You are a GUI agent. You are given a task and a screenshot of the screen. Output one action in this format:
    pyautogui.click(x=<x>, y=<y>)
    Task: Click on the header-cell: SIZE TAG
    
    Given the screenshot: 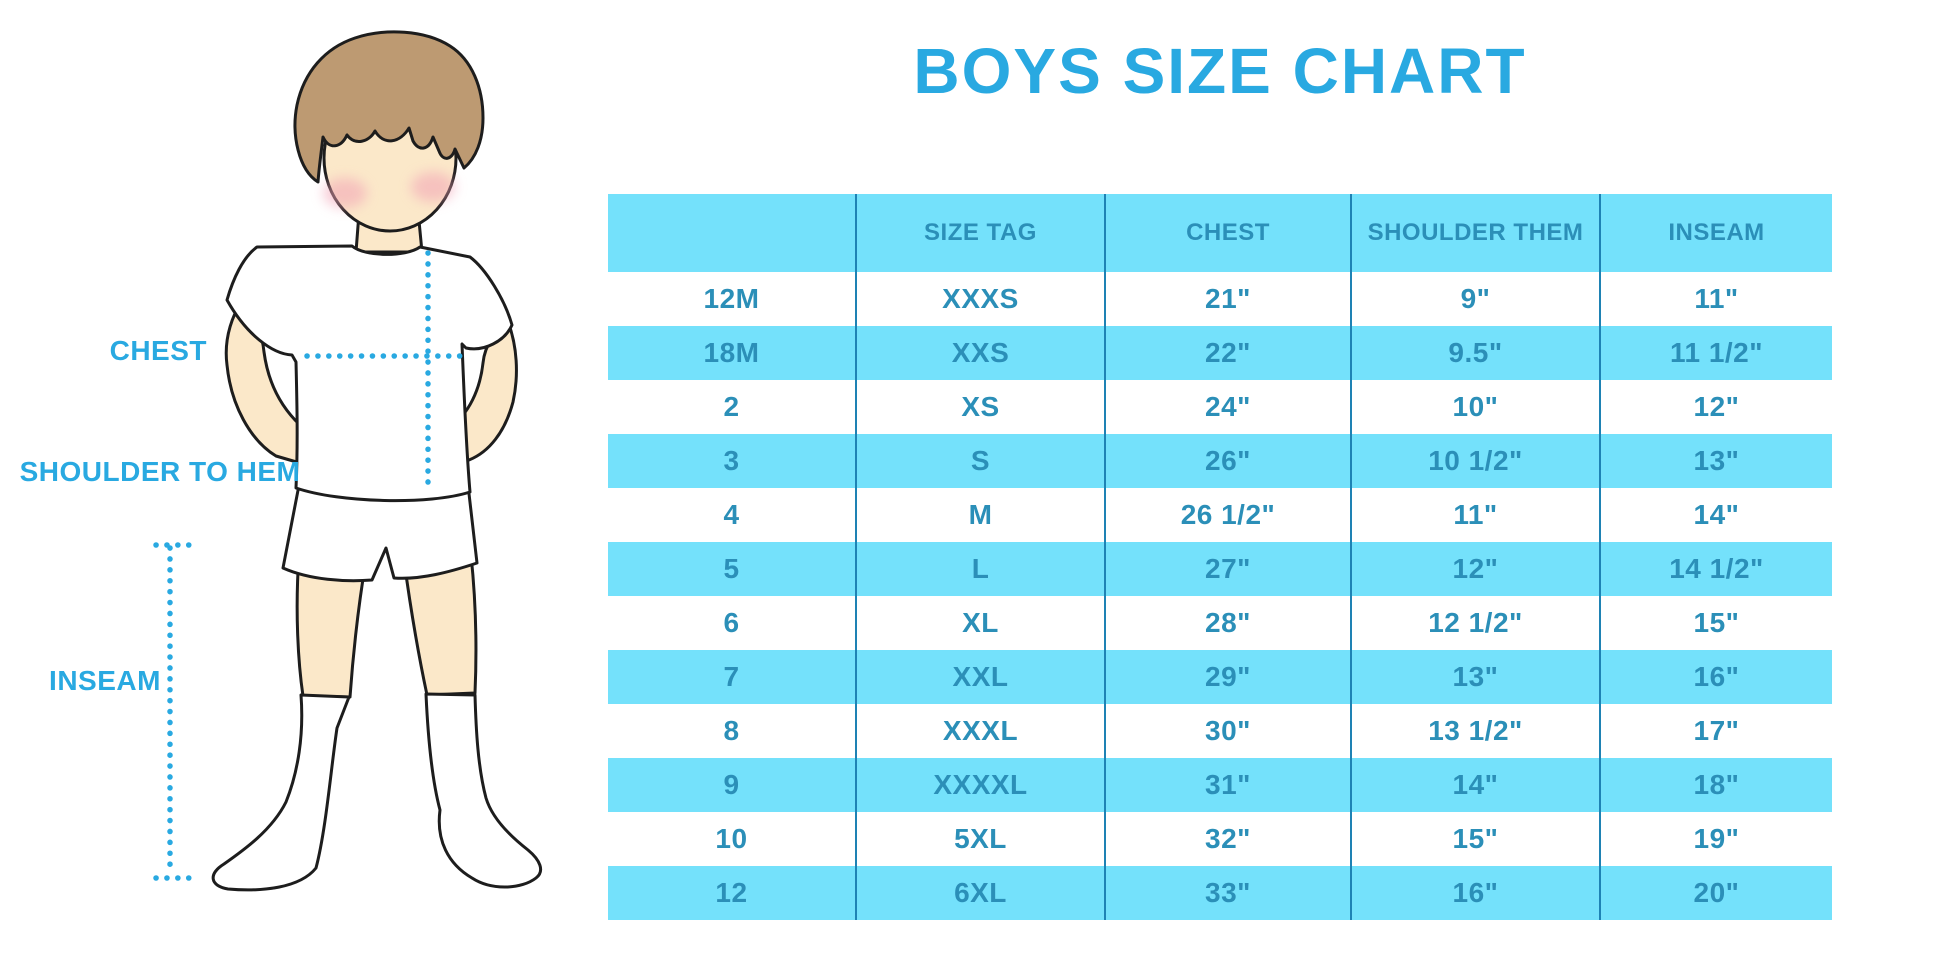 What is the action you would take?
    pyautogui.click(x=979, y=233)
    